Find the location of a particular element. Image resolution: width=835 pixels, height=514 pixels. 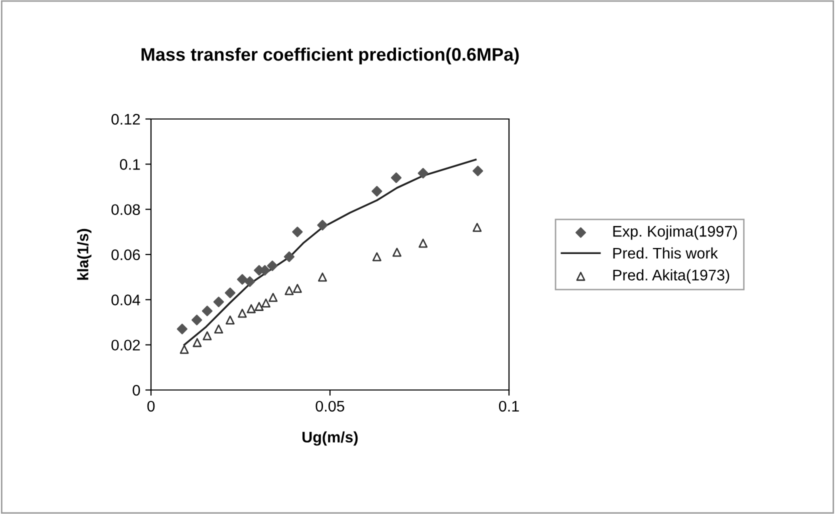

legend-label: Pred. Akita(1973) is located at coordinates (671, 276).